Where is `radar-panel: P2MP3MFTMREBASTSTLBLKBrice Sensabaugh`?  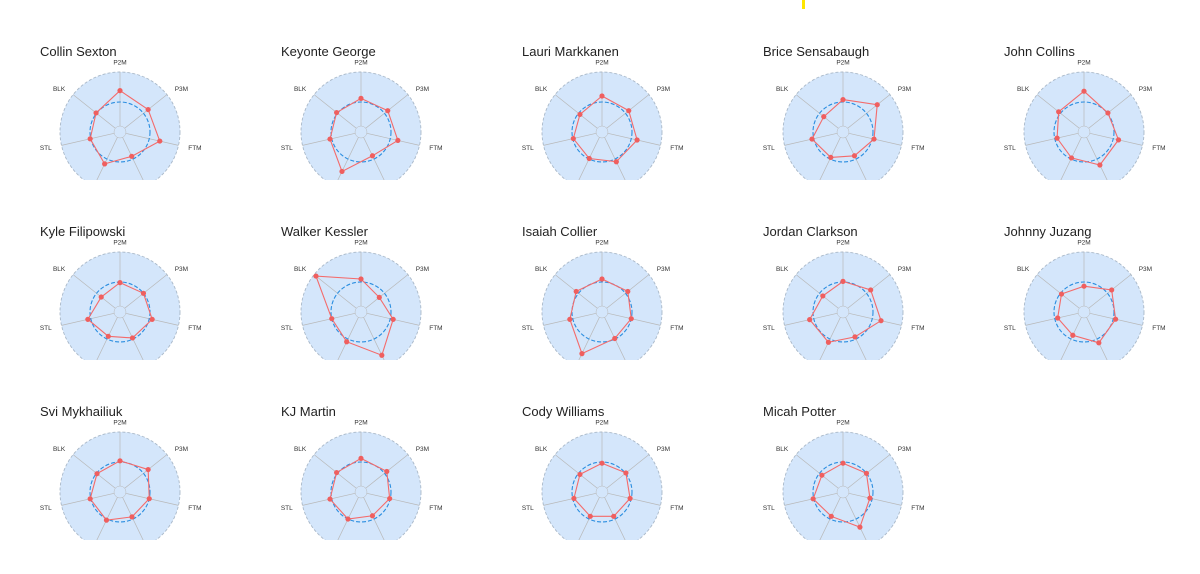 radar-panel: P2MP3MFTMREBASTSTLBLKBrice Sensabaugh is located at coordinates (843, 90).